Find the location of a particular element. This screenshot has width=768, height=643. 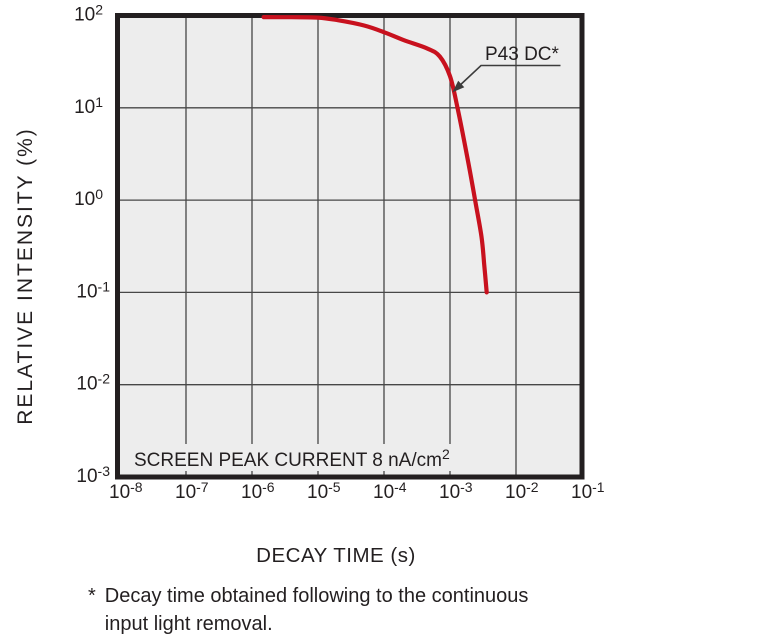

callout-label: P43 DC* is located at coordinates (522, 54).